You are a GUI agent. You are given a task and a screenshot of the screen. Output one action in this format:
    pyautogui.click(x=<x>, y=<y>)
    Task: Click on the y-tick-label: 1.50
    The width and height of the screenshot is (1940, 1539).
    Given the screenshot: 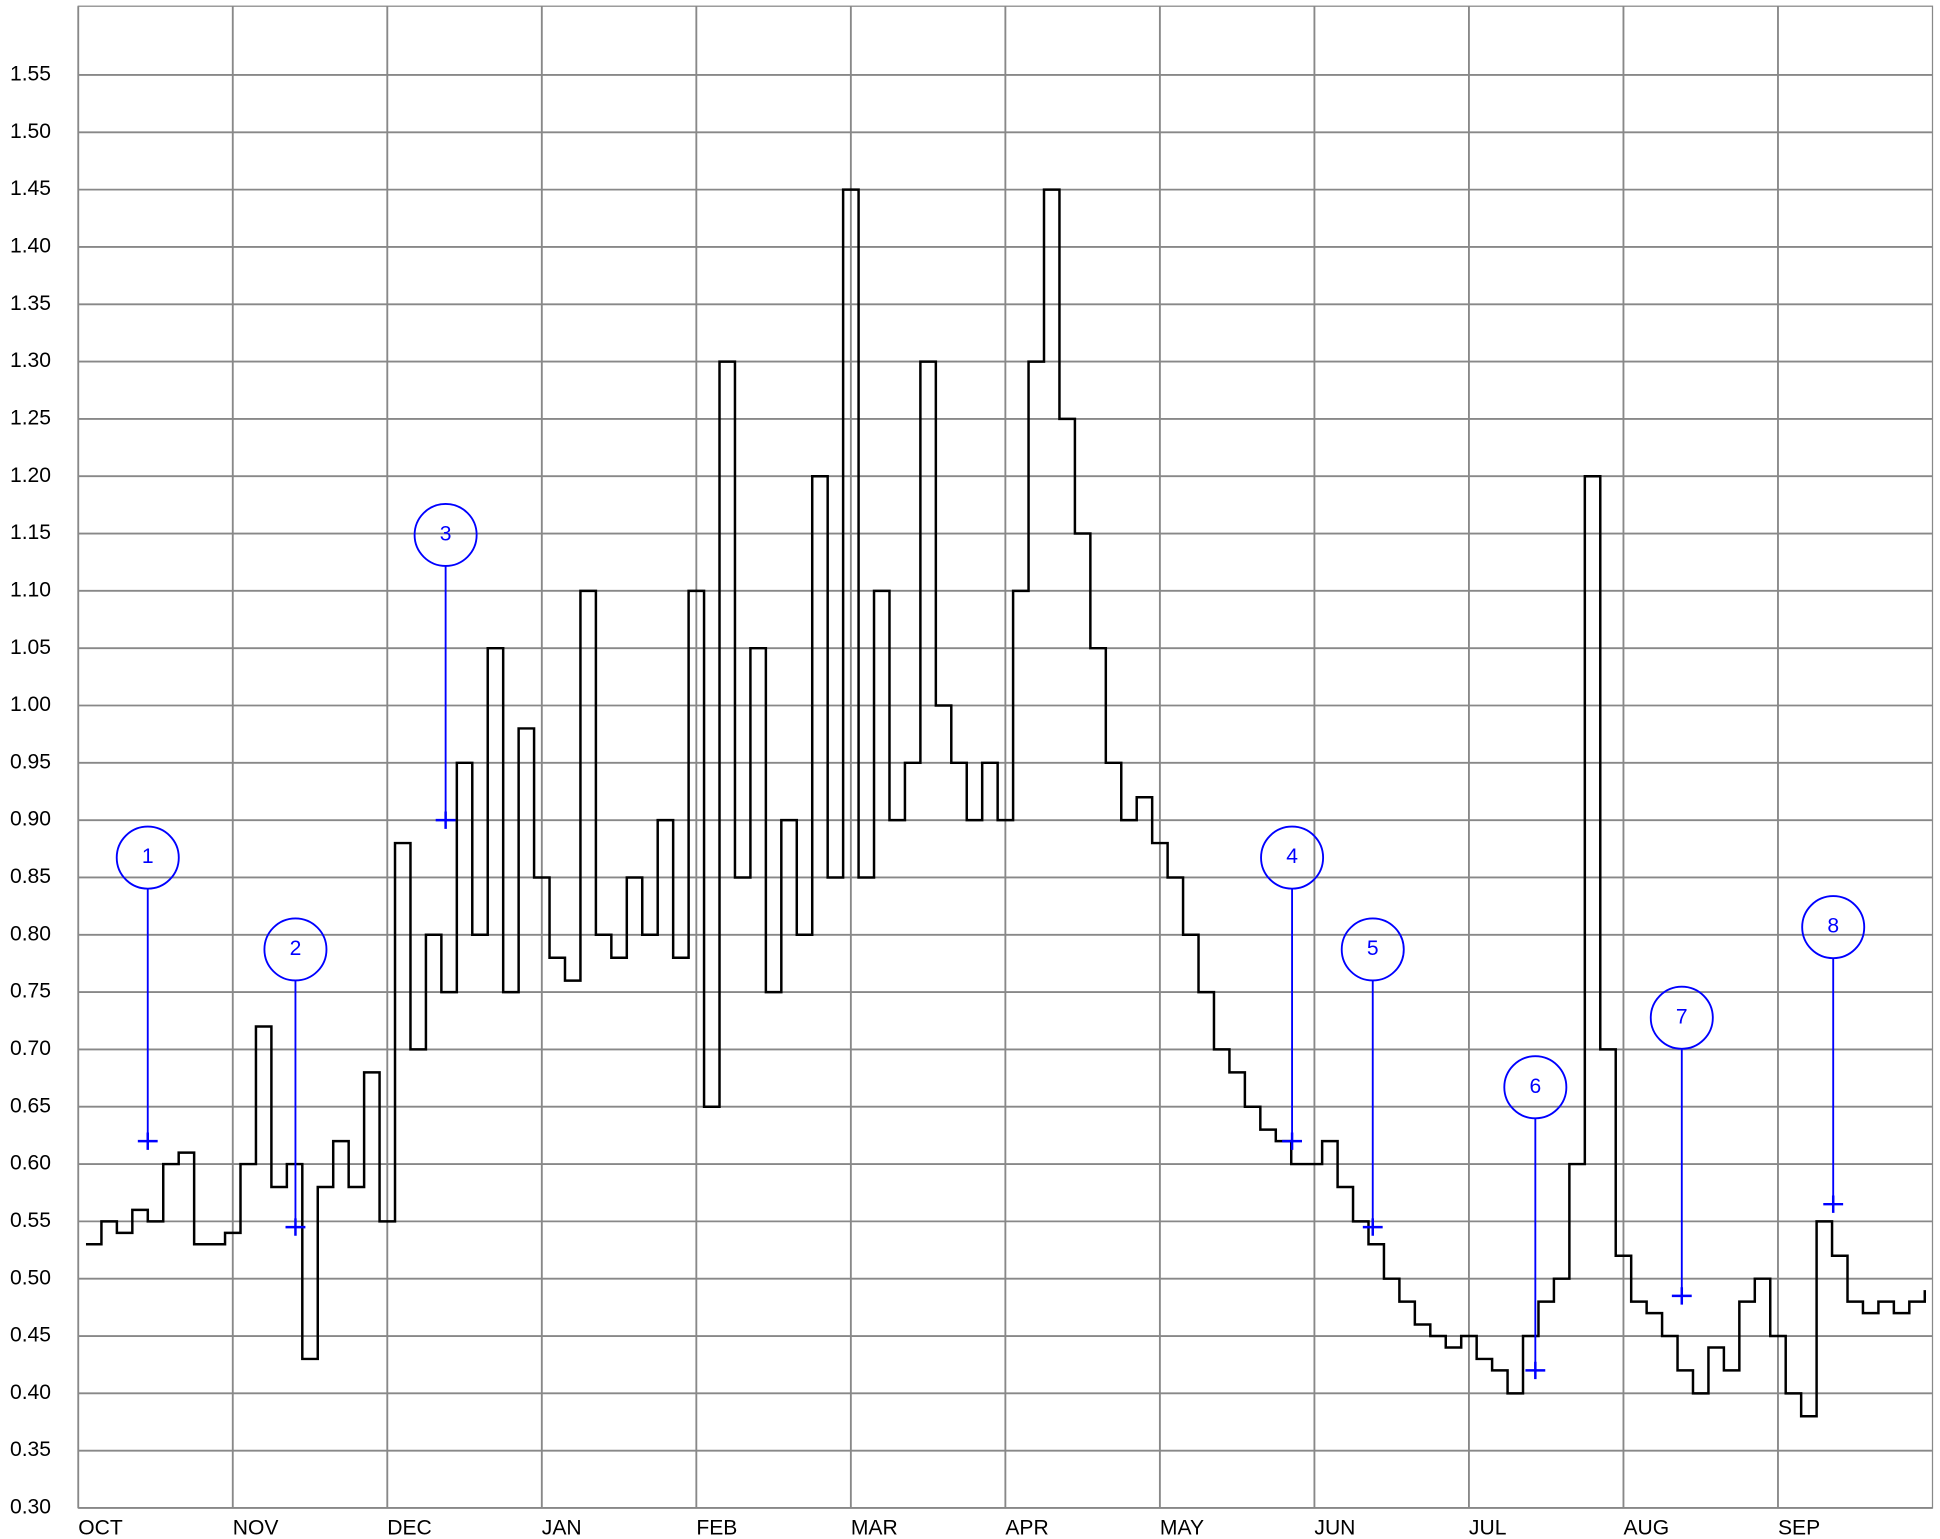 What is the action you would take?
    pyautogui.click(x=30, y=131)
    